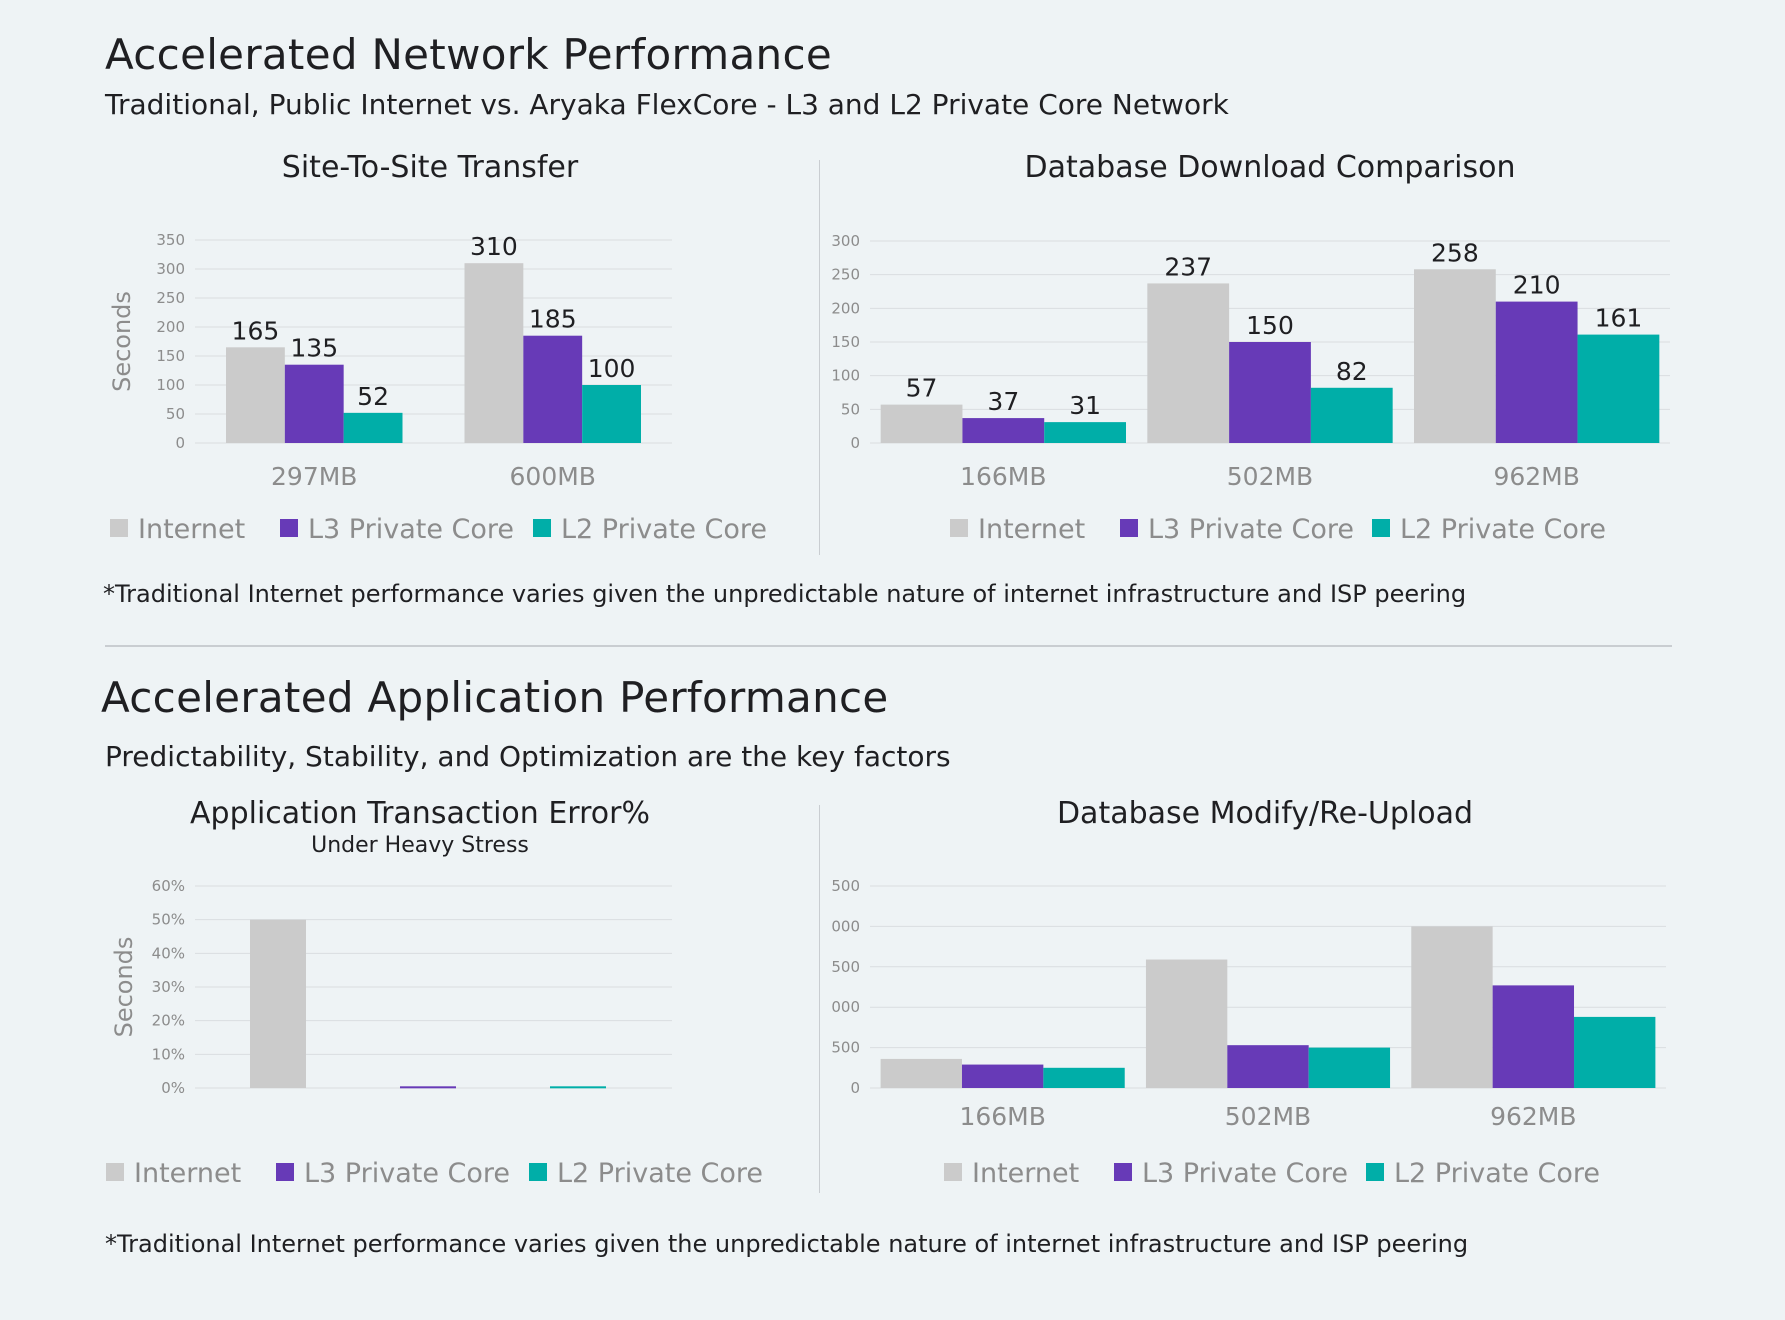  What do you see at coordinates (314, 476) in the screenshot?
I see `category-label: 297MB` at bounding box center [314, 476].